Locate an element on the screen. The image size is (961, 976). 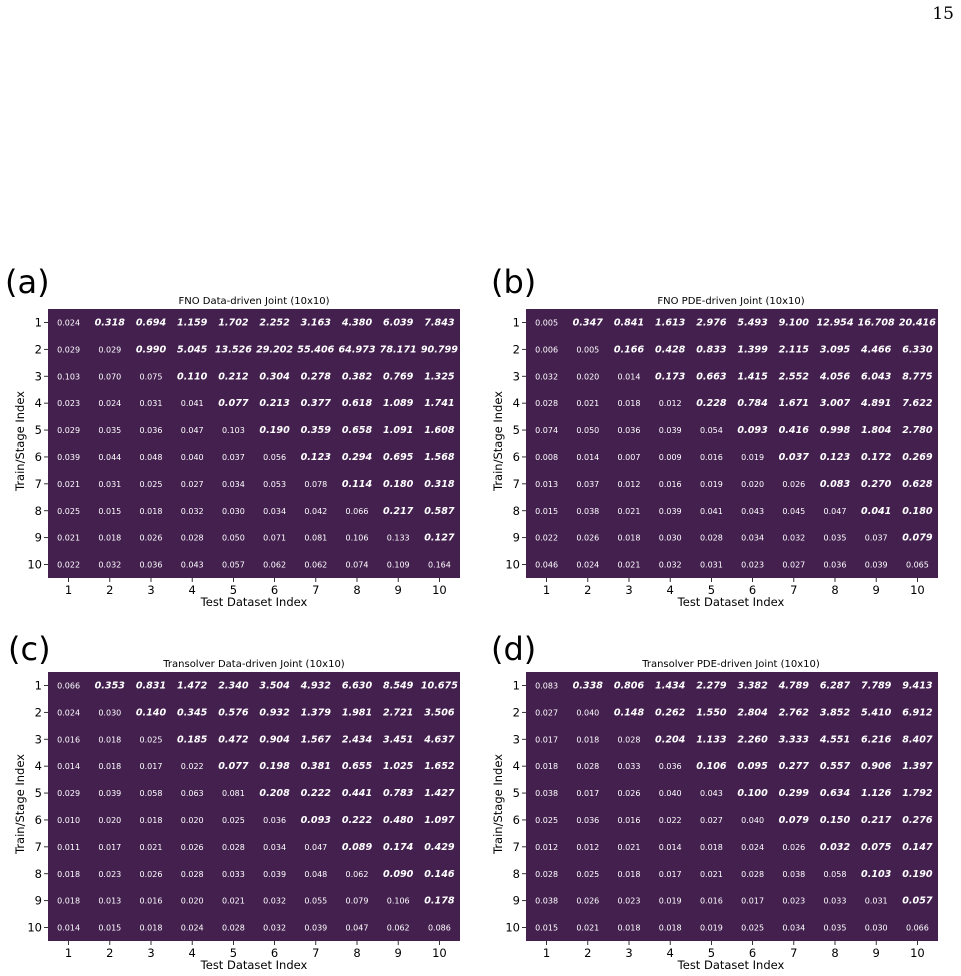
x-tick-label: 6 is located at coordinates (274, 953).